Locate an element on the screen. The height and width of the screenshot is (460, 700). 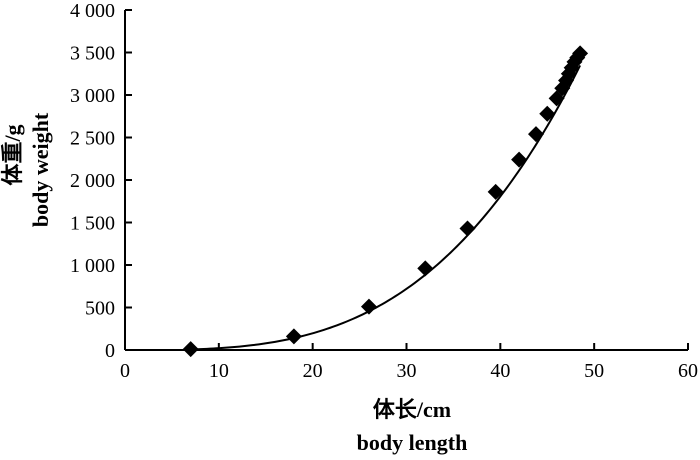
x-tick-label: 20 is located at coordinates (313, 371).